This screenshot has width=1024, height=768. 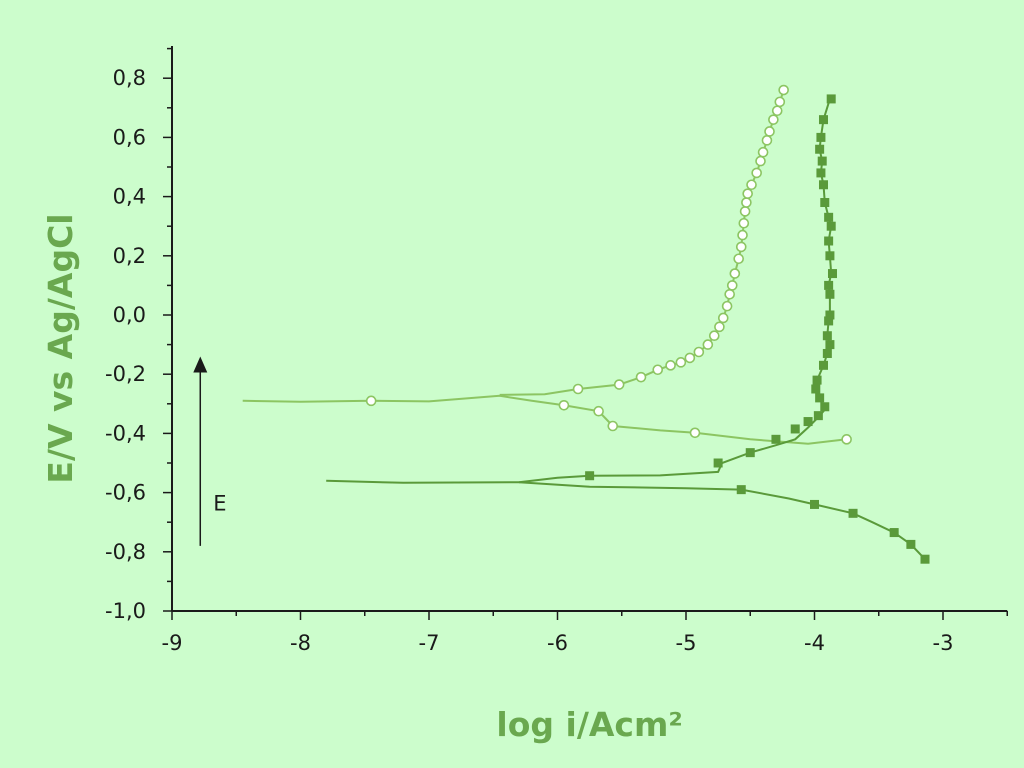 What do you see at coordinates (125, 552) in the screenshot?
I see `y-tick-label: -0,8` at bounding box center [125, 552].